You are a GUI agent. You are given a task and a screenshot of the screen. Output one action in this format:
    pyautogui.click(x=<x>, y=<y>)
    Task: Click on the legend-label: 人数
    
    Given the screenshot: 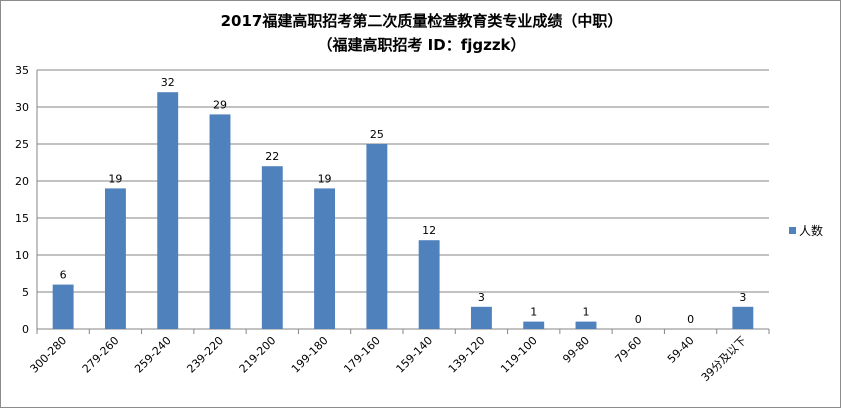 What is the action you would take?
    pyautogui.click(x=811, y=231)
    